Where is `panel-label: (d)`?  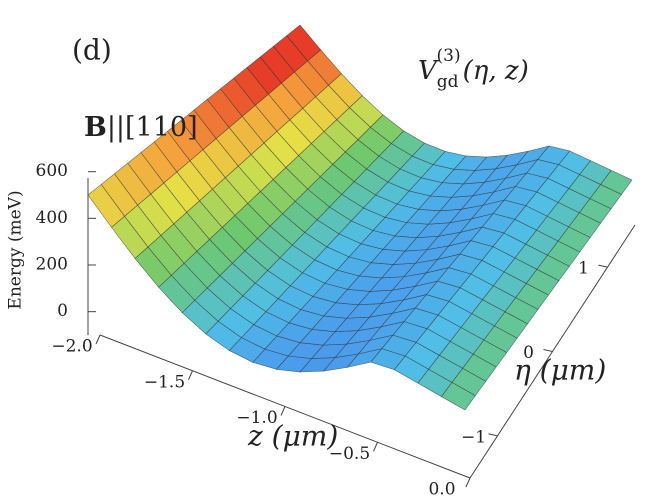
panel-label: (d) is located at coordinates (92, 50).